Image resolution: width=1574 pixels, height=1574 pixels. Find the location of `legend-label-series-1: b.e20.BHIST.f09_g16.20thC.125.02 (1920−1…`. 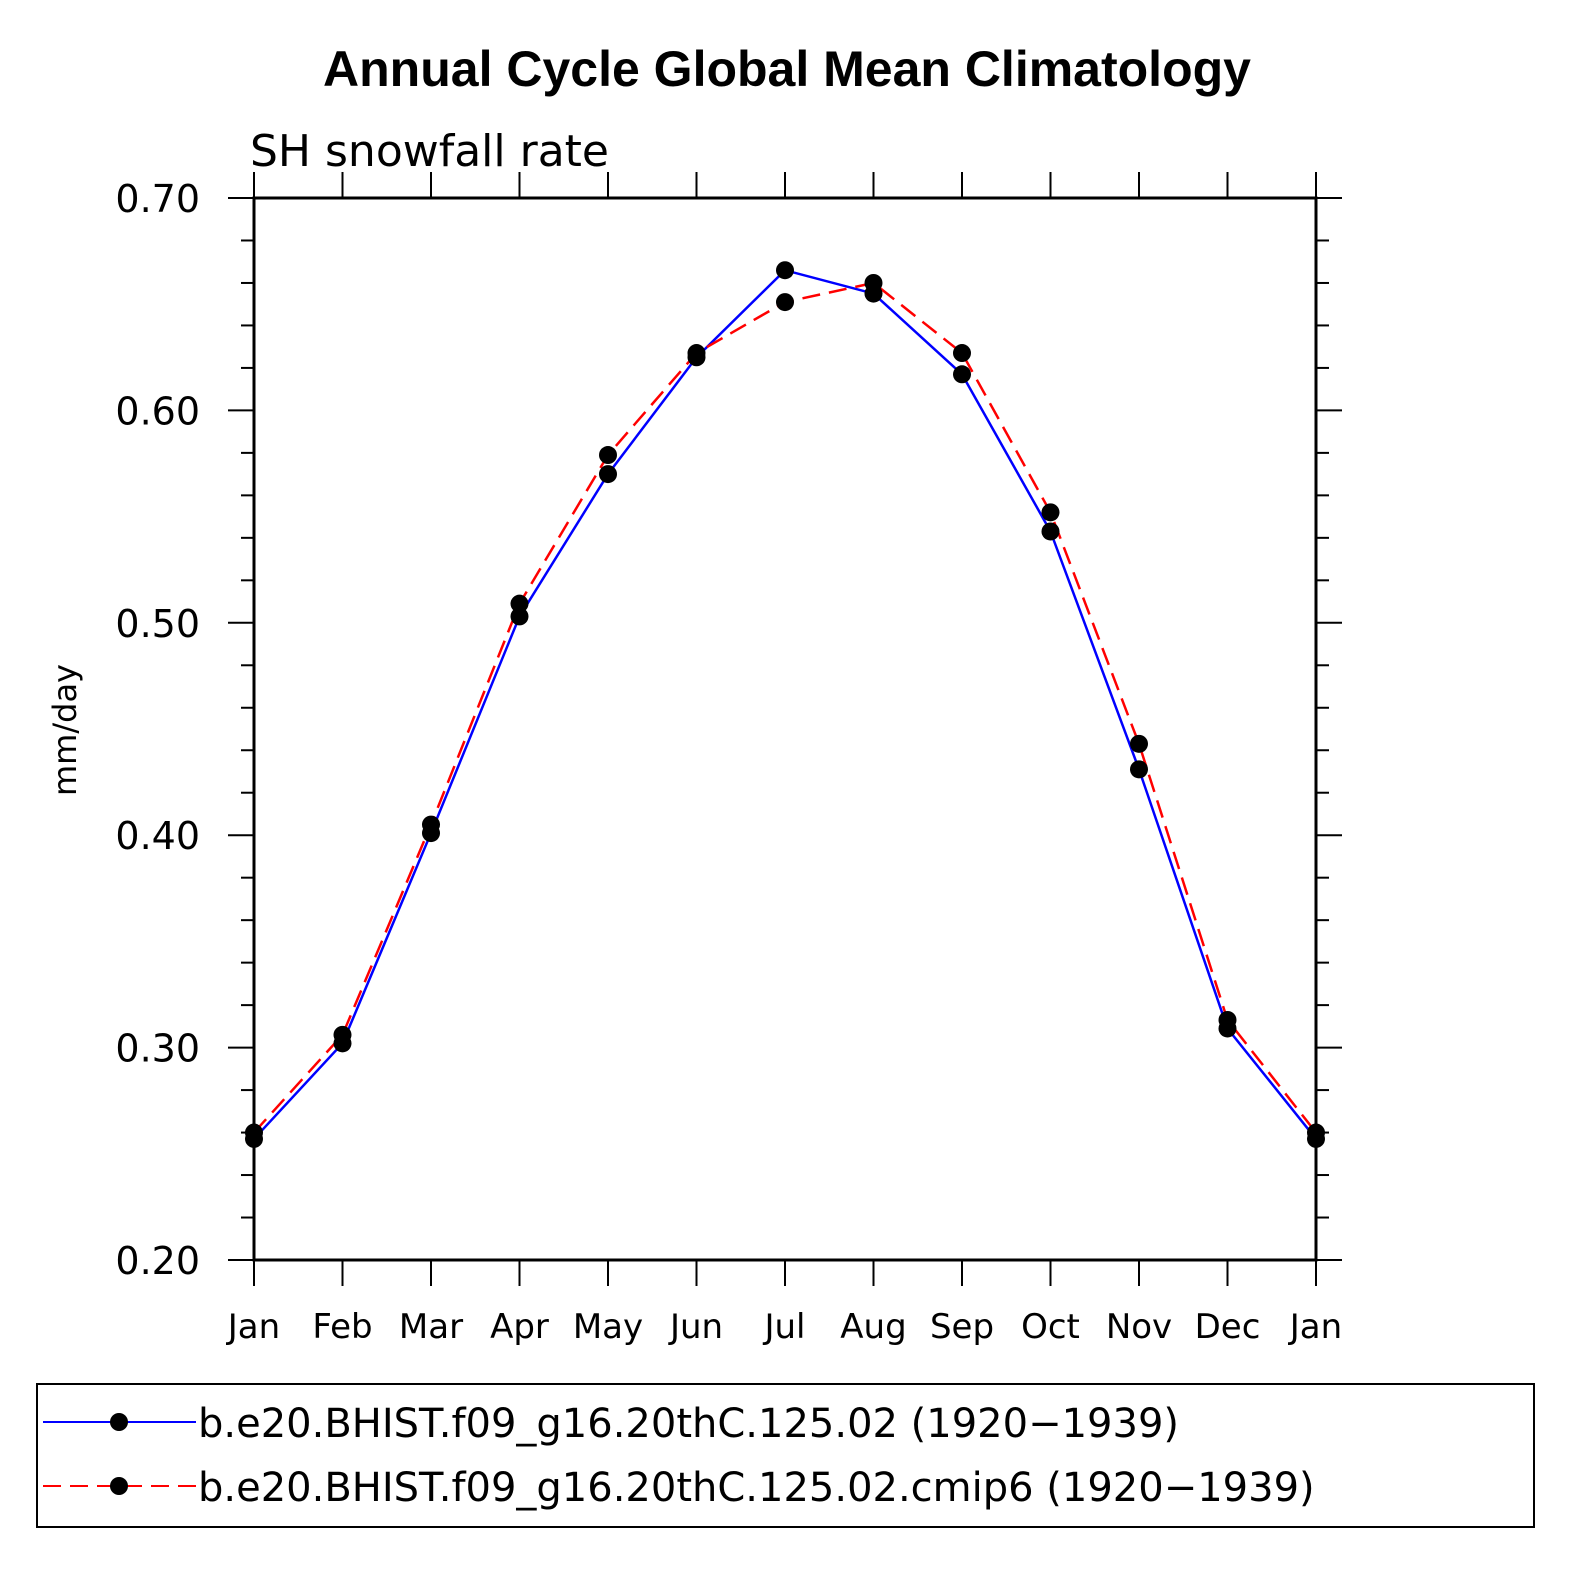

legend-label-series-1: b.e20.BHIST.f09_g16.20thC.125.02 (1920−1… is located at coordinates (688, 1424).